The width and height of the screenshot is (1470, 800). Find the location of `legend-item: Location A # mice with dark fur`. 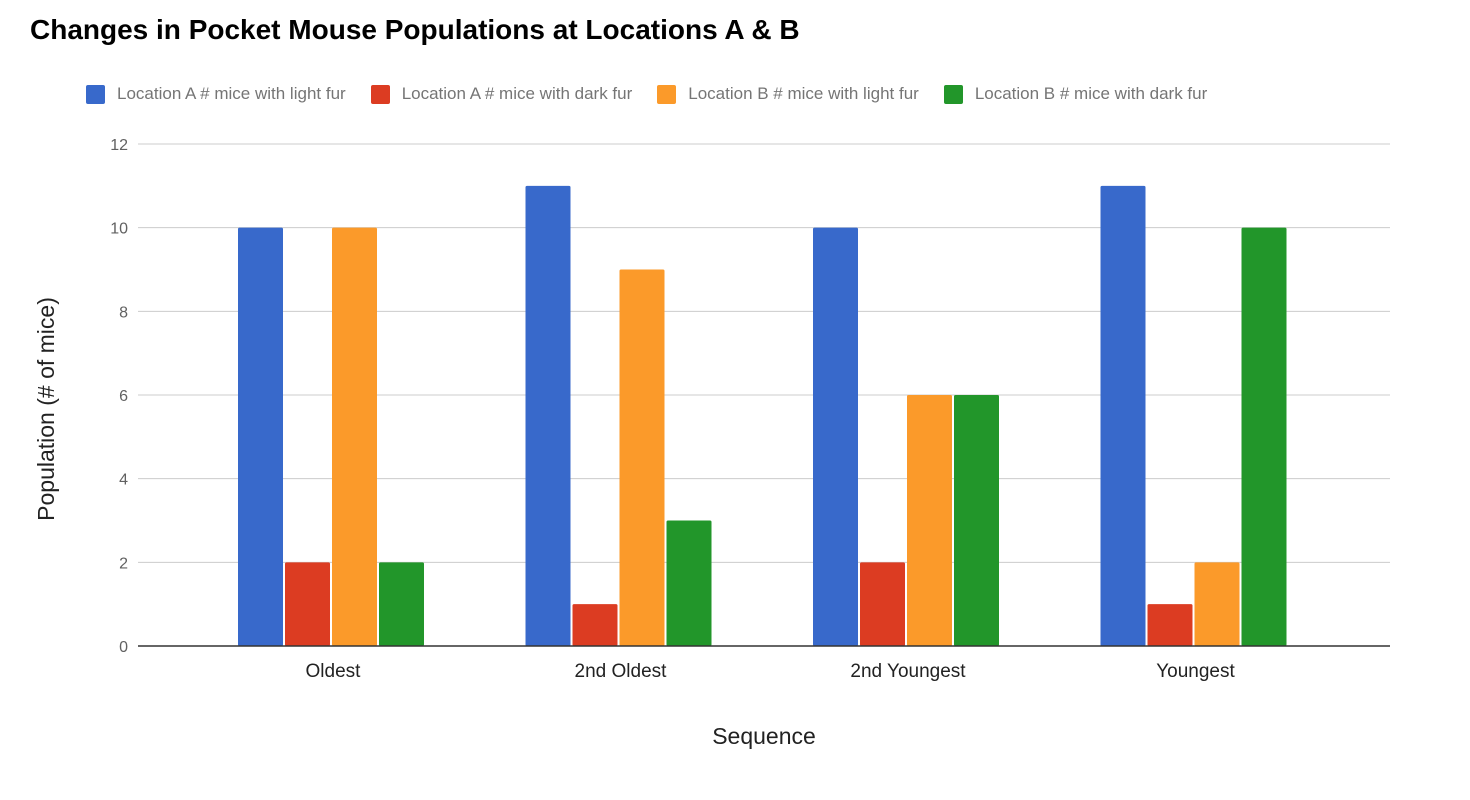

legend-item: Location A # mice with dark fur is located at coordinates (501, 94).